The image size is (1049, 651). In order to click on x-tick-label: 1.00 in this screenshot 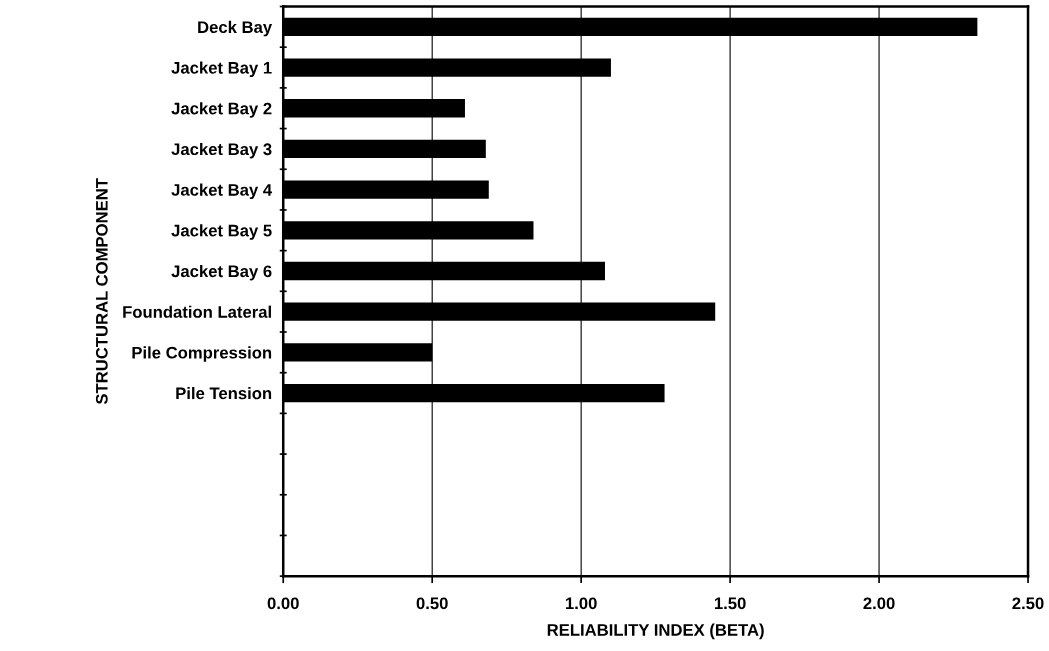, I will do `click(581, 603)`.